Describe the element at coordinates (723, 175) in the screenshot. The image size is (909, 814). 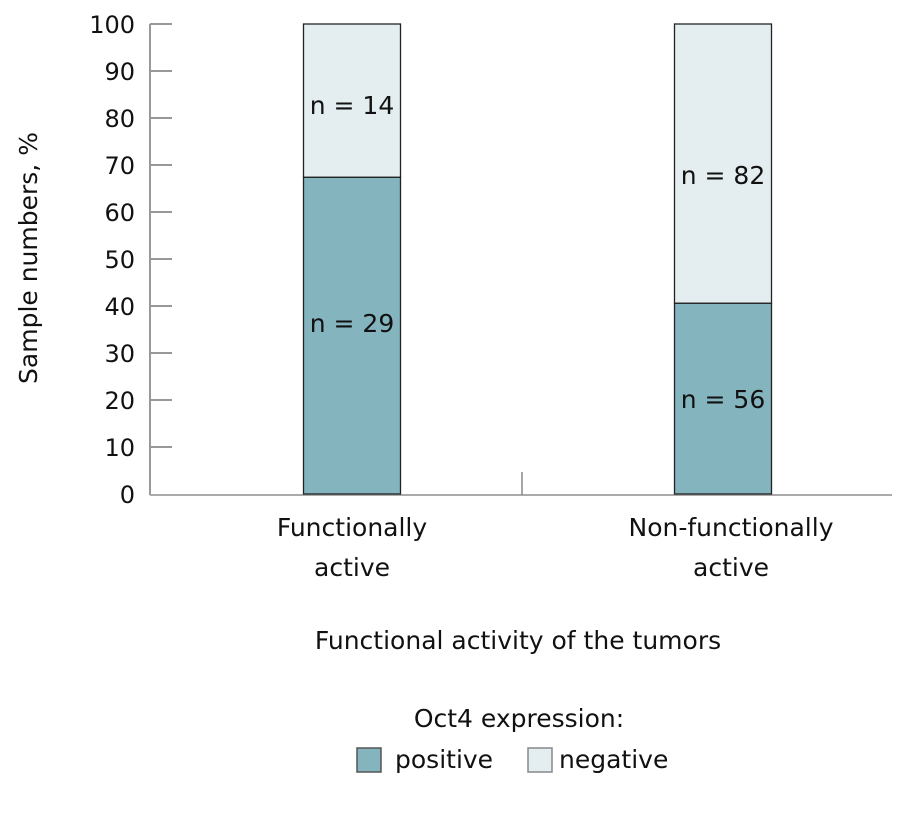
I see `bar-data-label: n = 82` at that location.